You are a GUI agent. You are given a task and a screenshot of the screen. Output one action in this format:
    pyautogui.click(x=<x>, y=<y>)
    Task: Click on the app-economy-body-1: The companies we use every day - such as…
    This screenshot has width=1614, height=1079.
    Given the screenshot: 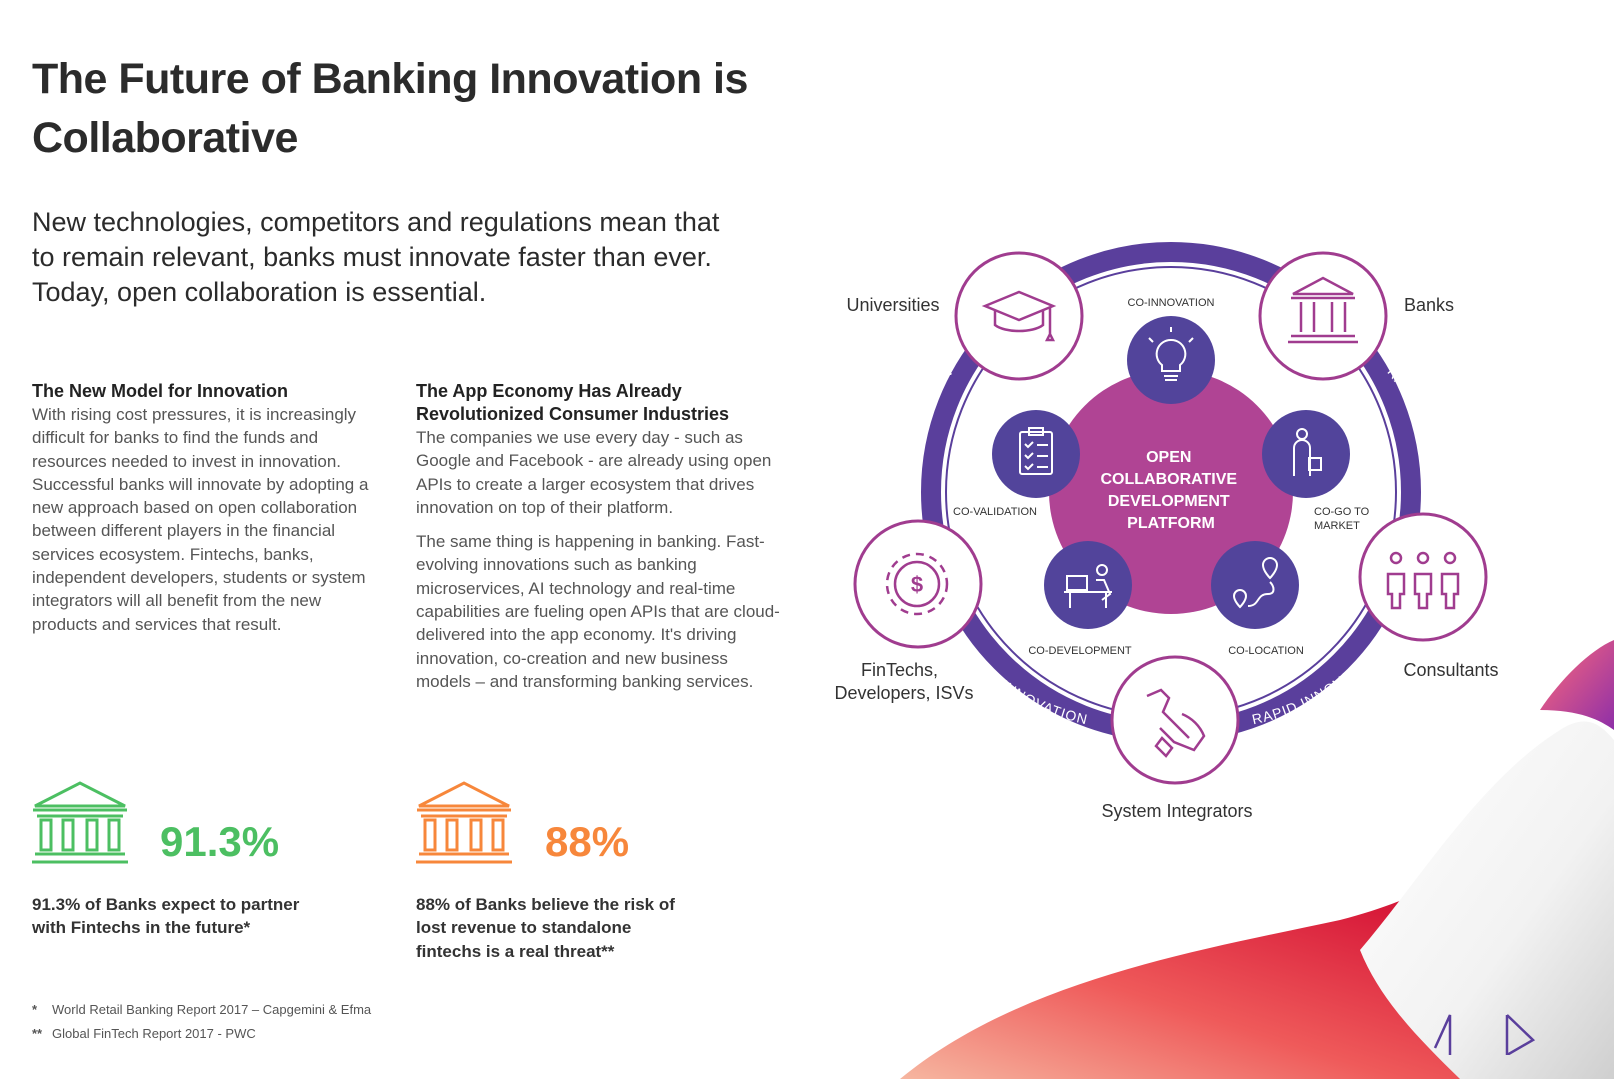 What is the action you would take?
    pyautogui.click(x=594, y=472)
    